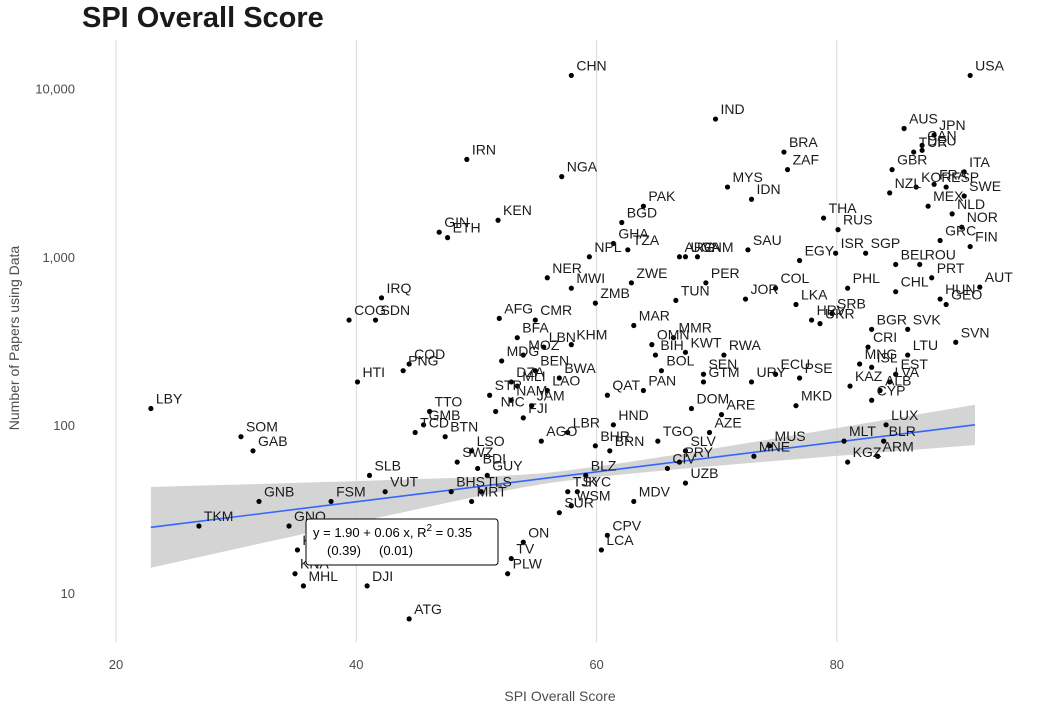 The image size is (1043, 711). What do you see at coordinates (851, 303) in the screenshot?
I see `data-point-label: SRB` at bounding box center [851, 303].